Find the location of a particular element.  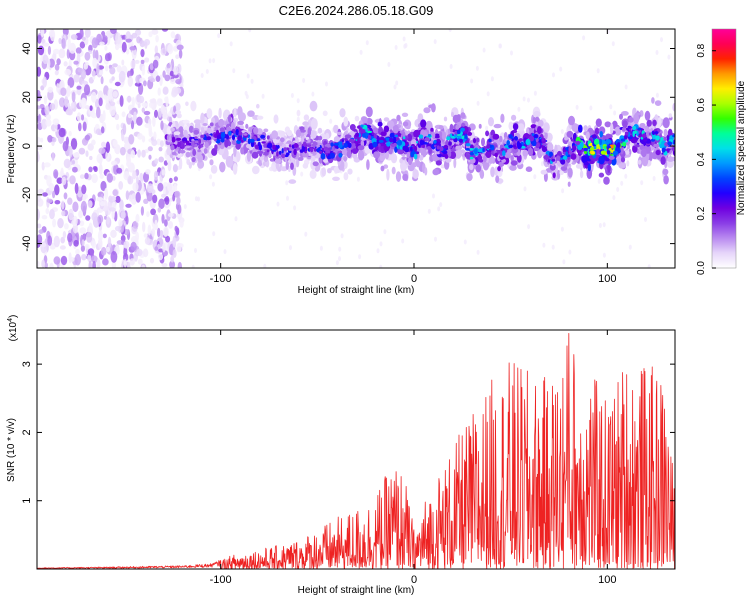

colorbar-tick-label: 0.2 is located at coordinates (701, 213).